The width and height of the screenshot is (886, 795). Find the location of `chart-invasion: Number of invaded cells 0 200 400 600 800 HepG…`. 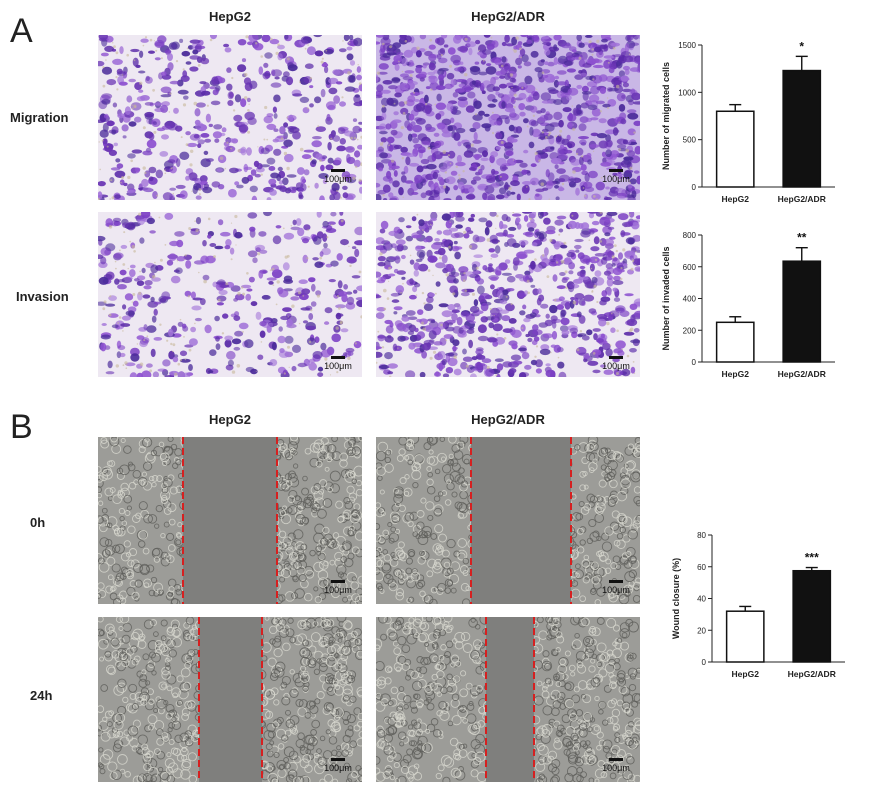

chart-invasion: Number of invaded cells 0 200 400 600 800 HepG… is located at coordinates (755, 305).